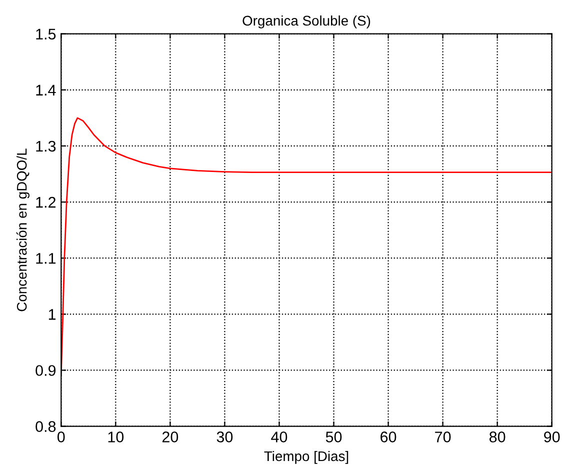 The height and width of the screenshot is (470, 566). Describe the element at coordinates (46, 90) in the screenshot. I see `y-tick-label: 1.4` at that location.